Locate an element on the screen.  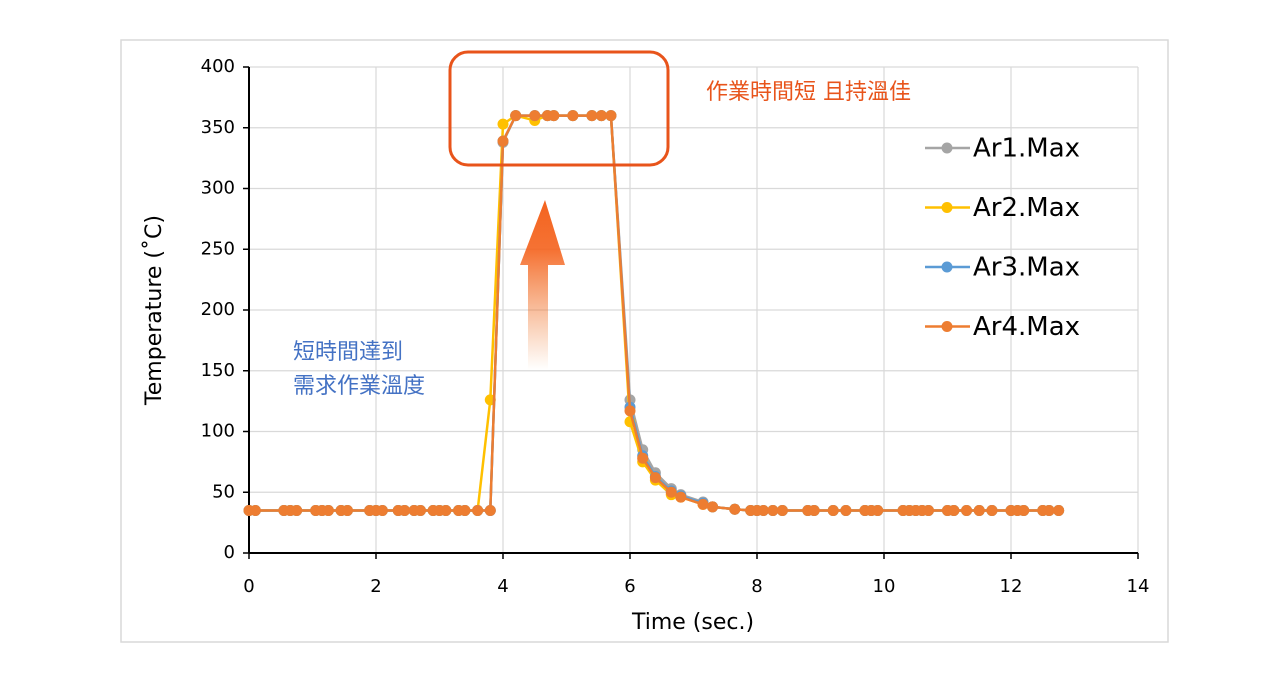
y-tick-label: 400 is located at coordinates (218, 66).